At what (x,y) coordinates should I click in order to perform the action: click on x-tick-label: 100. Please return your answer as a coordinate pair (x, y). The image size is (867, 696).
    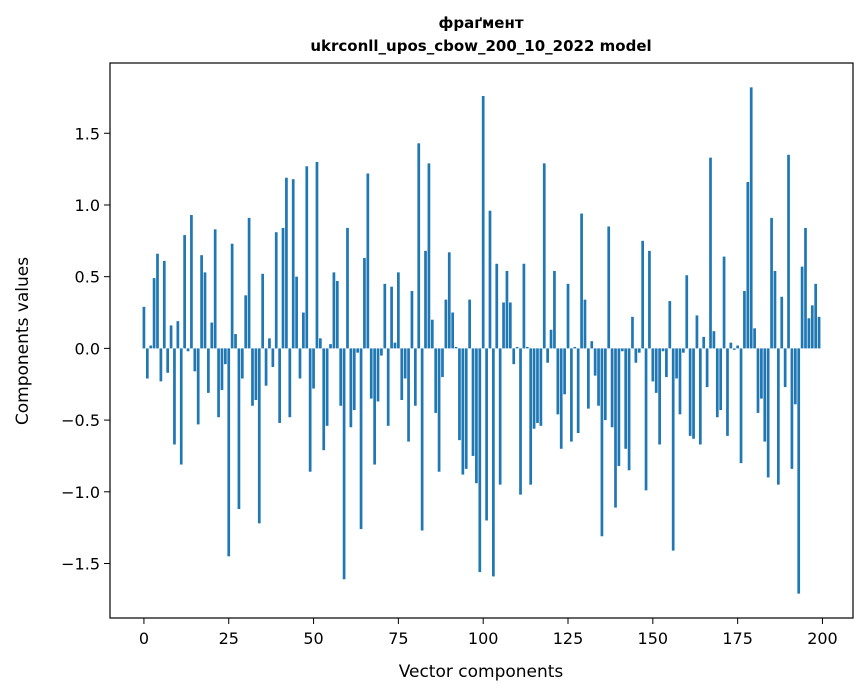
    Looking at the image, I should click on (483, 638).